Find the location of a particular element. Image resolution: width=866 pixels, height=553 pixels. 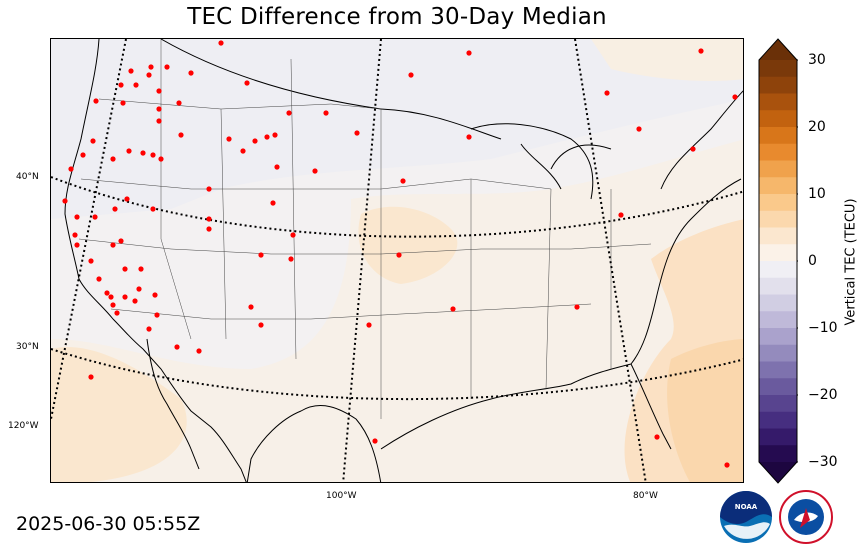

timestamp: 2025-06-30 05:55Z is located at coordinates (108, 524).